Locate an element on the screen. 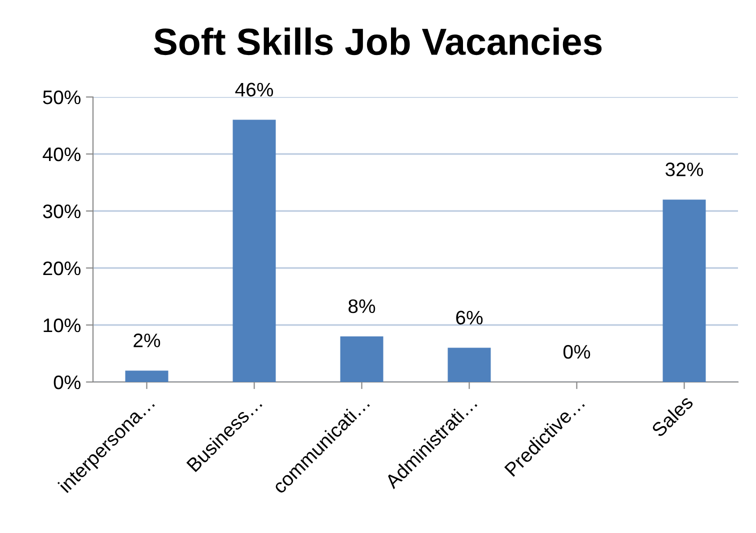  data-label: 8% is located at coordinates (362, 306).